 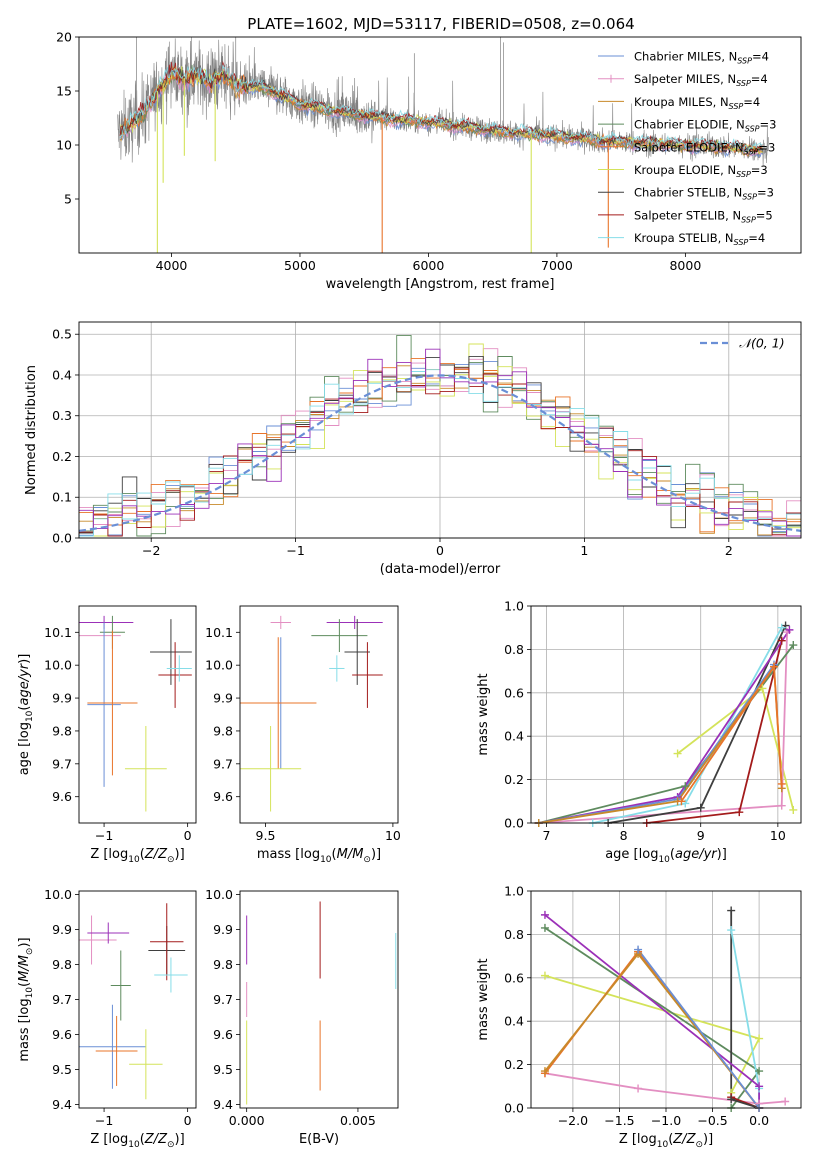 What do you see at coordinates (762, 343) in the screenshot?
I see `legend-label: 𝒩(0, 1)` at bounding box center [762, 343].